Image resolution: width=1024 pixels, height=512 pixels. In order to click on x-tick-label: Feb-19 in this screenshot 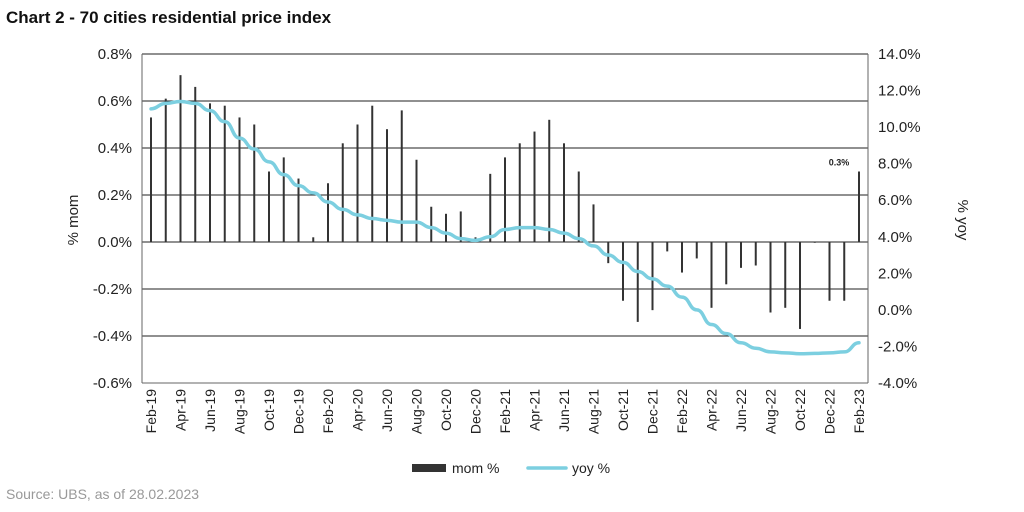, I will do `click(151, 411)`.